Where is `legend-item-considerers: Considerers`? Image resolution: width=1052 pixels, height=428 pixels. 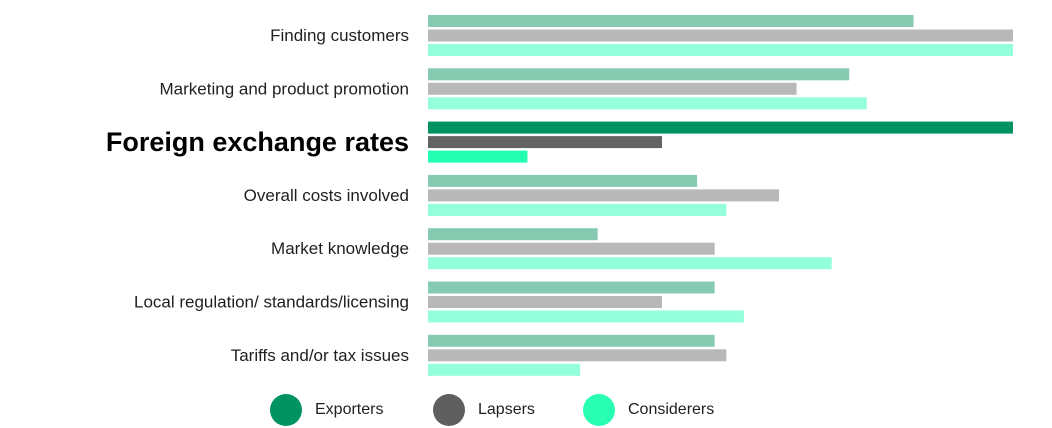 legend-item-considerers: Considerers is located at coordinates (648, 410).